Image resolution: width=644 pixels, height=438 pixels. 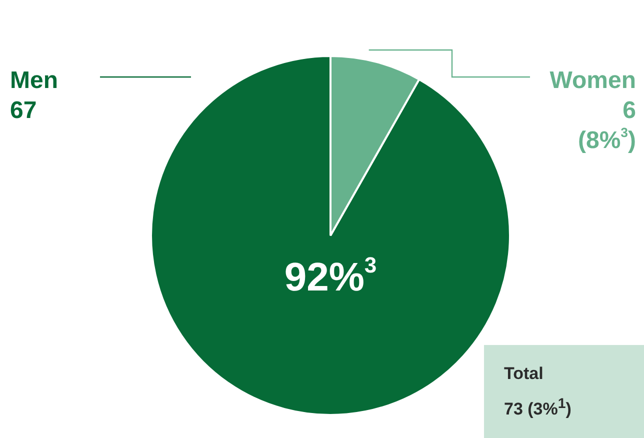 What do you see at coordinates (538, 408) in the screenshot?
I see `text: 73 (3%$^{1}$)` at bounding box center [538, 408].